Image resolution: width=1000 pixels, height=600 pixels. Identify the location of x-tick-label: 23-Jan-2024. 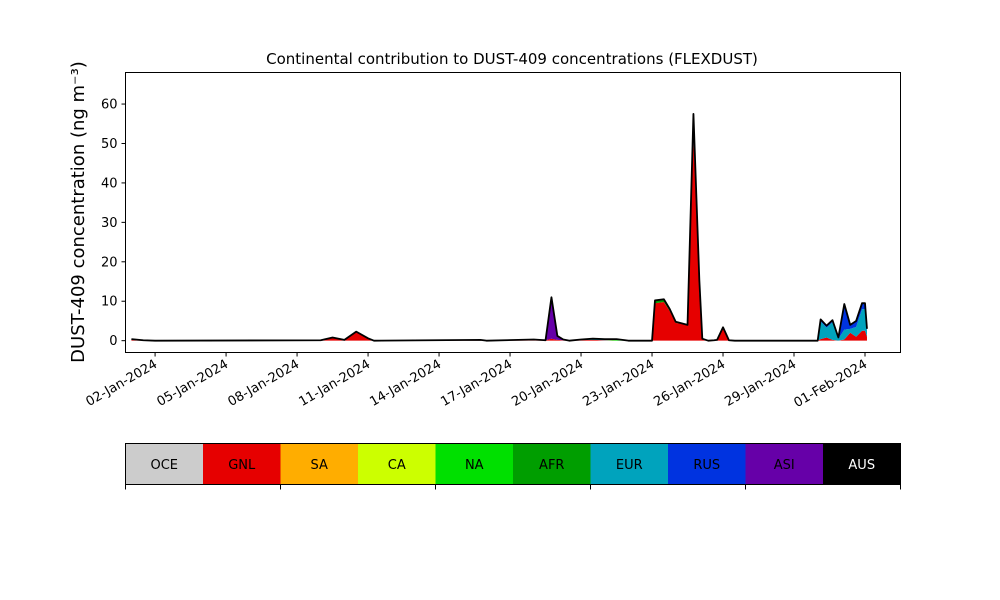
(618, 383).